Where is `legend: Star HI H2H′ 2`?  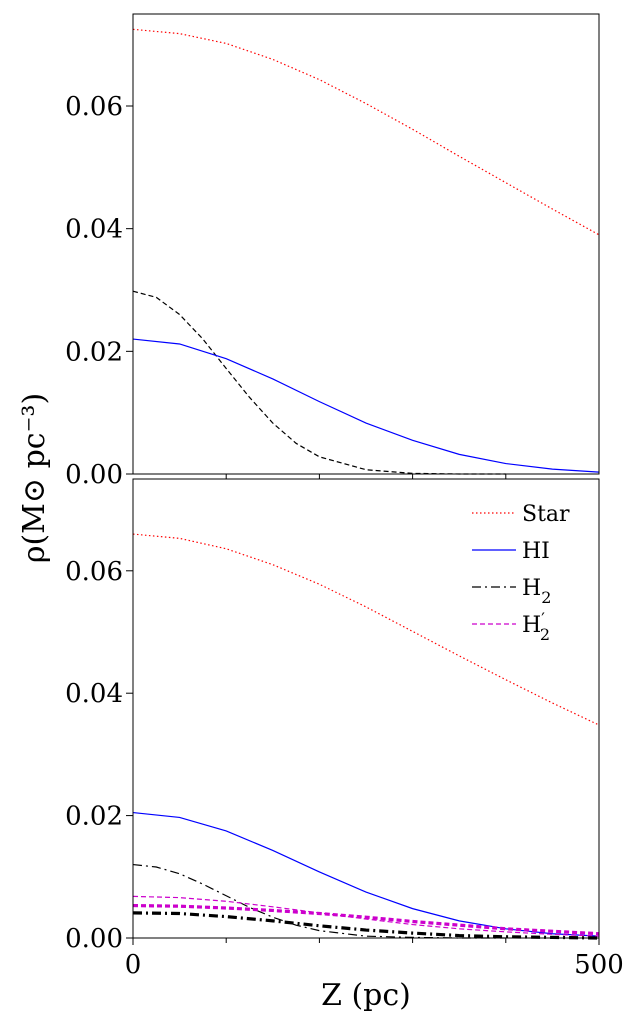
legend: Star HI H2H′ 2 is located at coordinates (521, 573).